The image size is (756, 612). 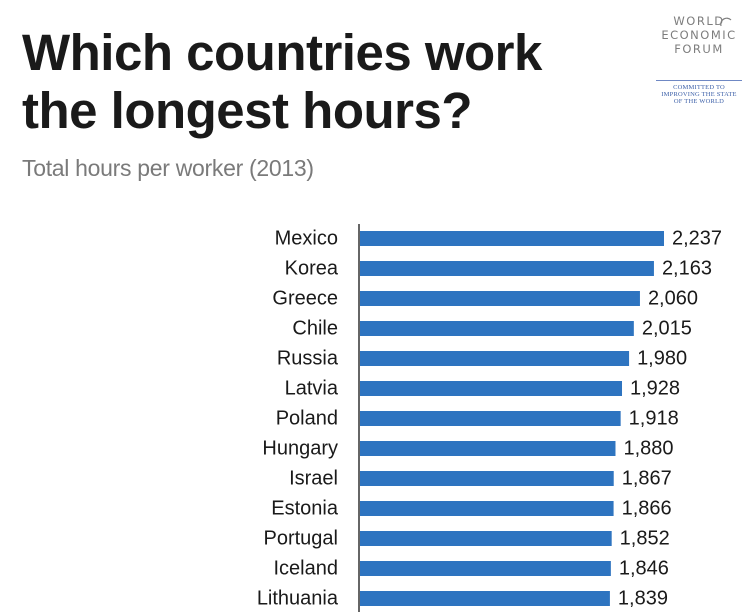 I want to click on bar-korea, so click(x=507, y=268).